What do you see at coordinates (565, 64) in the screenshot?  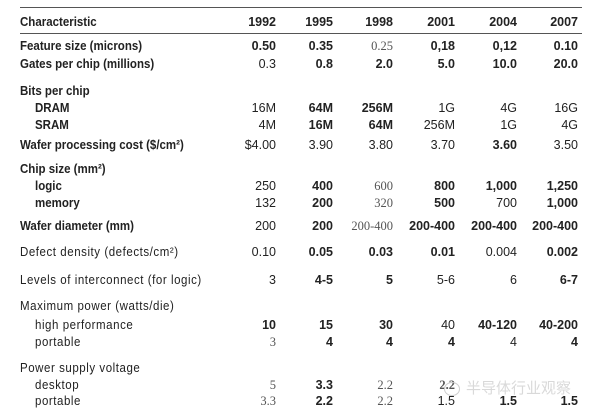 I see `table-cell: 20.0` at bounding box center [565, 64].